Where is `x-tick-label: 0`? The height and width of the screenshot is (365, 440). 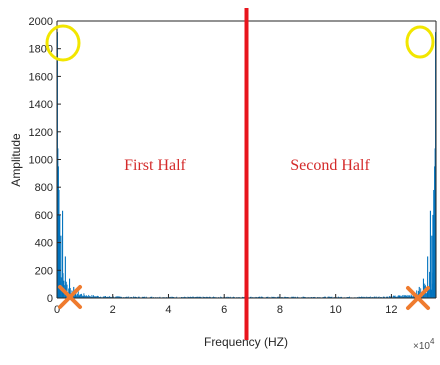
x-tick-label: 0 is located at coordinates (57, 310).